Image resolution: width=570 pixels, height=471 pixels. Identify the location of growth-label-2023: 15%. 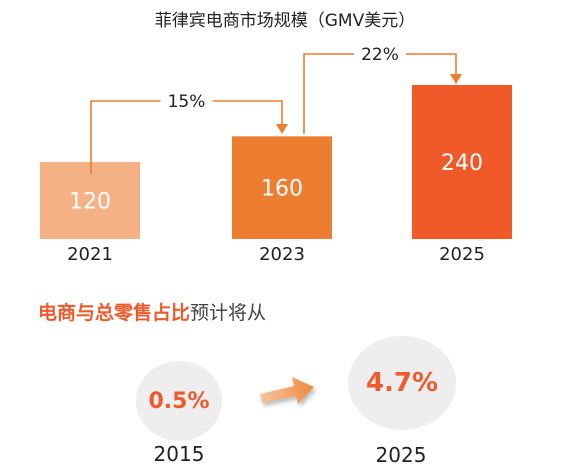
(187, 102).